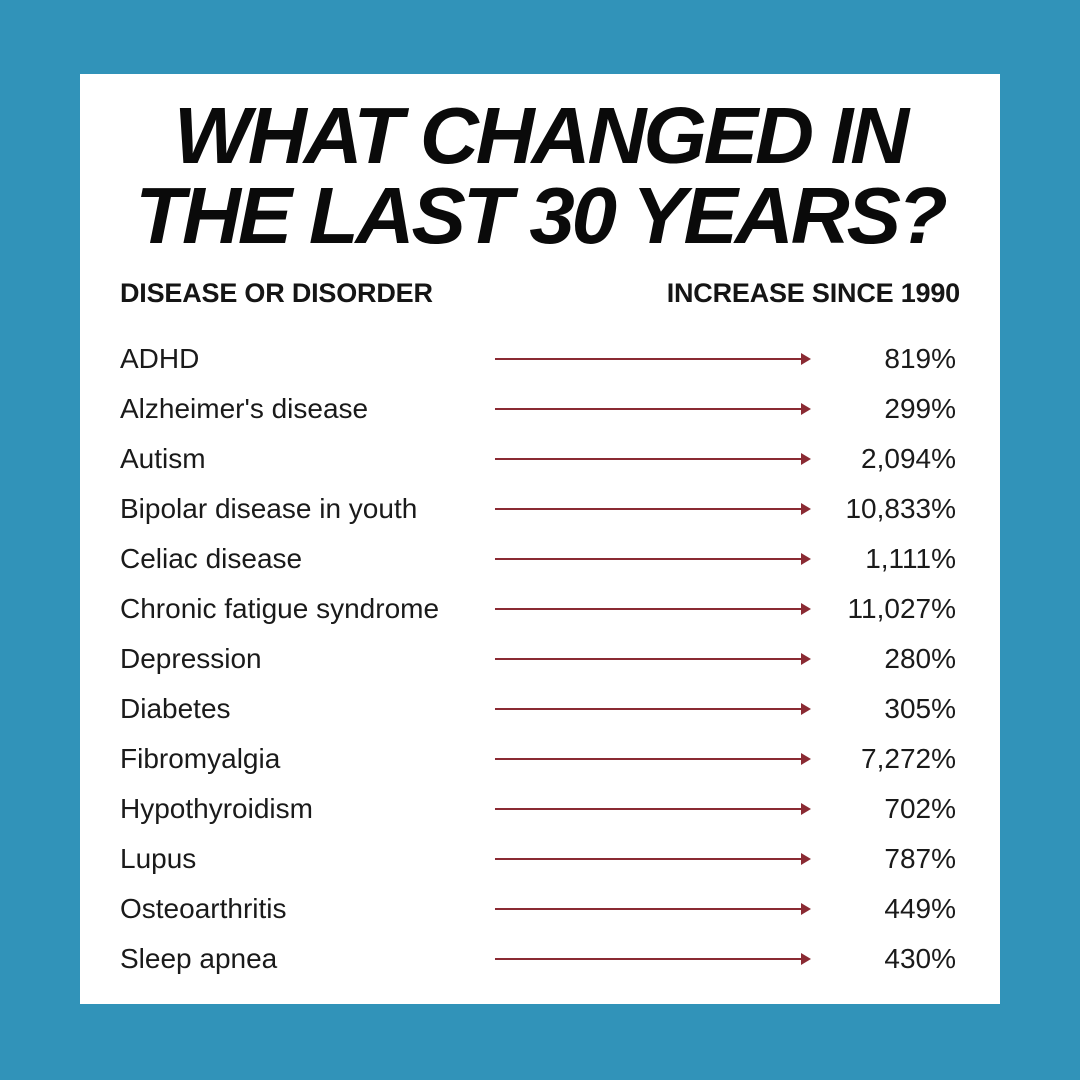 The width and height of the screenshot is (1080, 1080). I want to click on list-item: Lupus 787%, so click(540, 859).